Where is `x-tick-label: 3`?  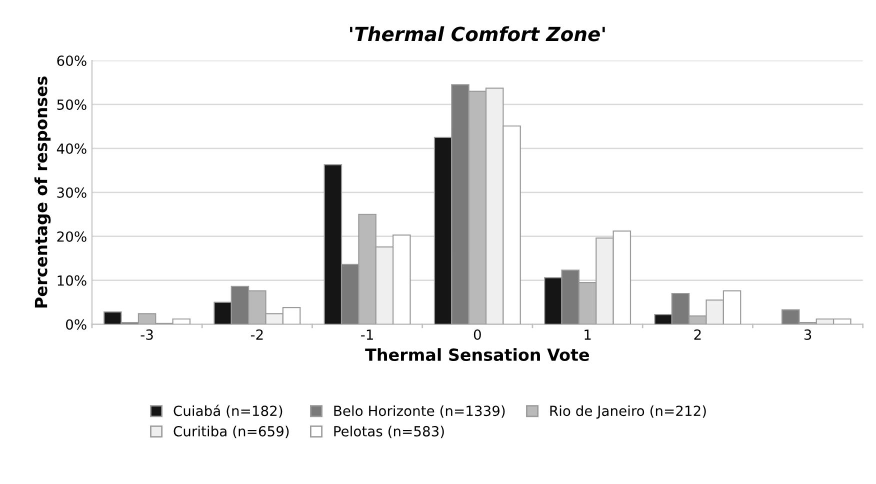
x-tick-label: 3 is located at coordinates (808, 334).